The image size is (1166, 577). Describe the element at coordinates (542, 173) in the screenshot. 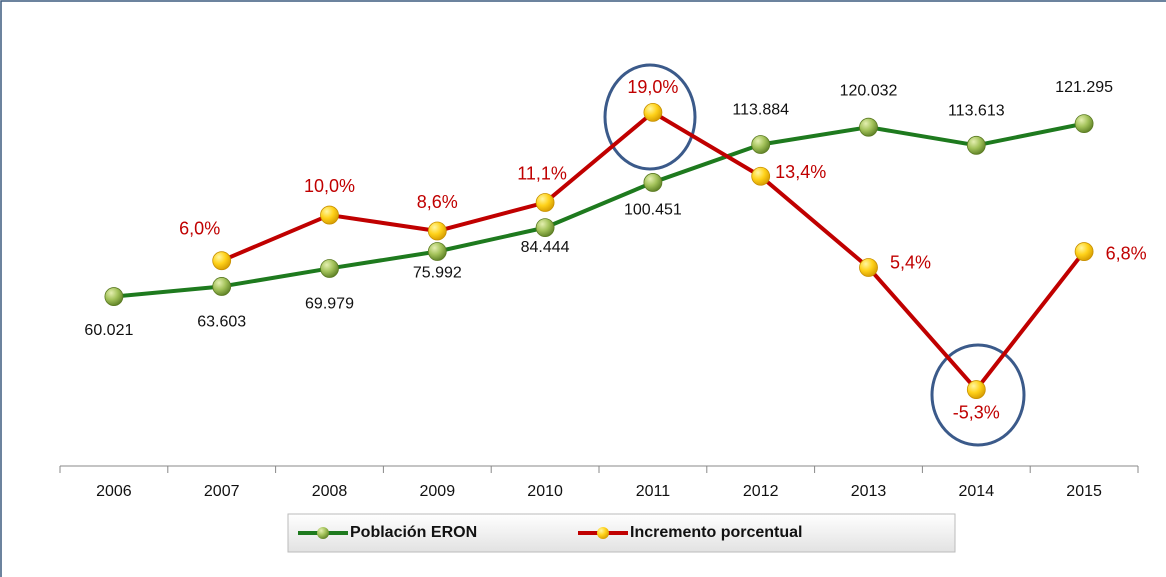

I see `data-label: 11,1%` at that location.